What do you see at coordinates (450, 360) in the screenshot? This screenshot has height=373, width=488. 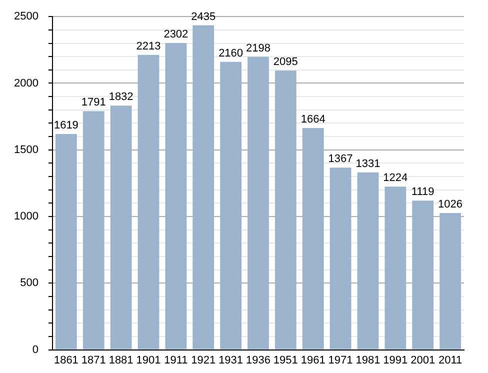 I see `x-tick-label: 2011` at bounding box center [450, 360].